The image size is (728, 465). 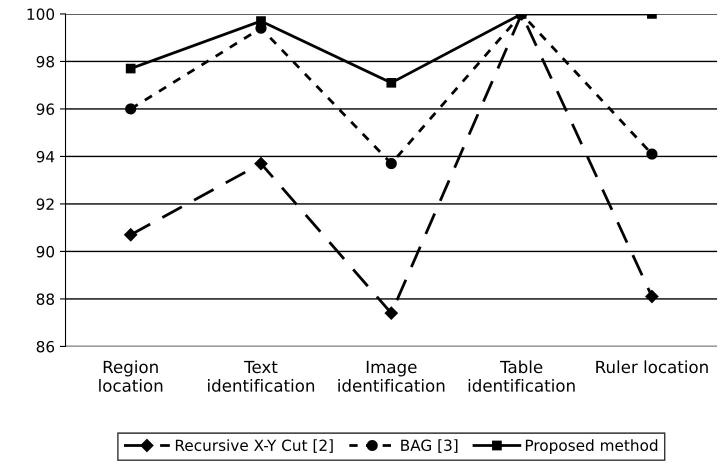 What do you see at coordinates (45, 156) in the screenshot?
I see `y-tick-label: 94` at bounding box center [45, 156].